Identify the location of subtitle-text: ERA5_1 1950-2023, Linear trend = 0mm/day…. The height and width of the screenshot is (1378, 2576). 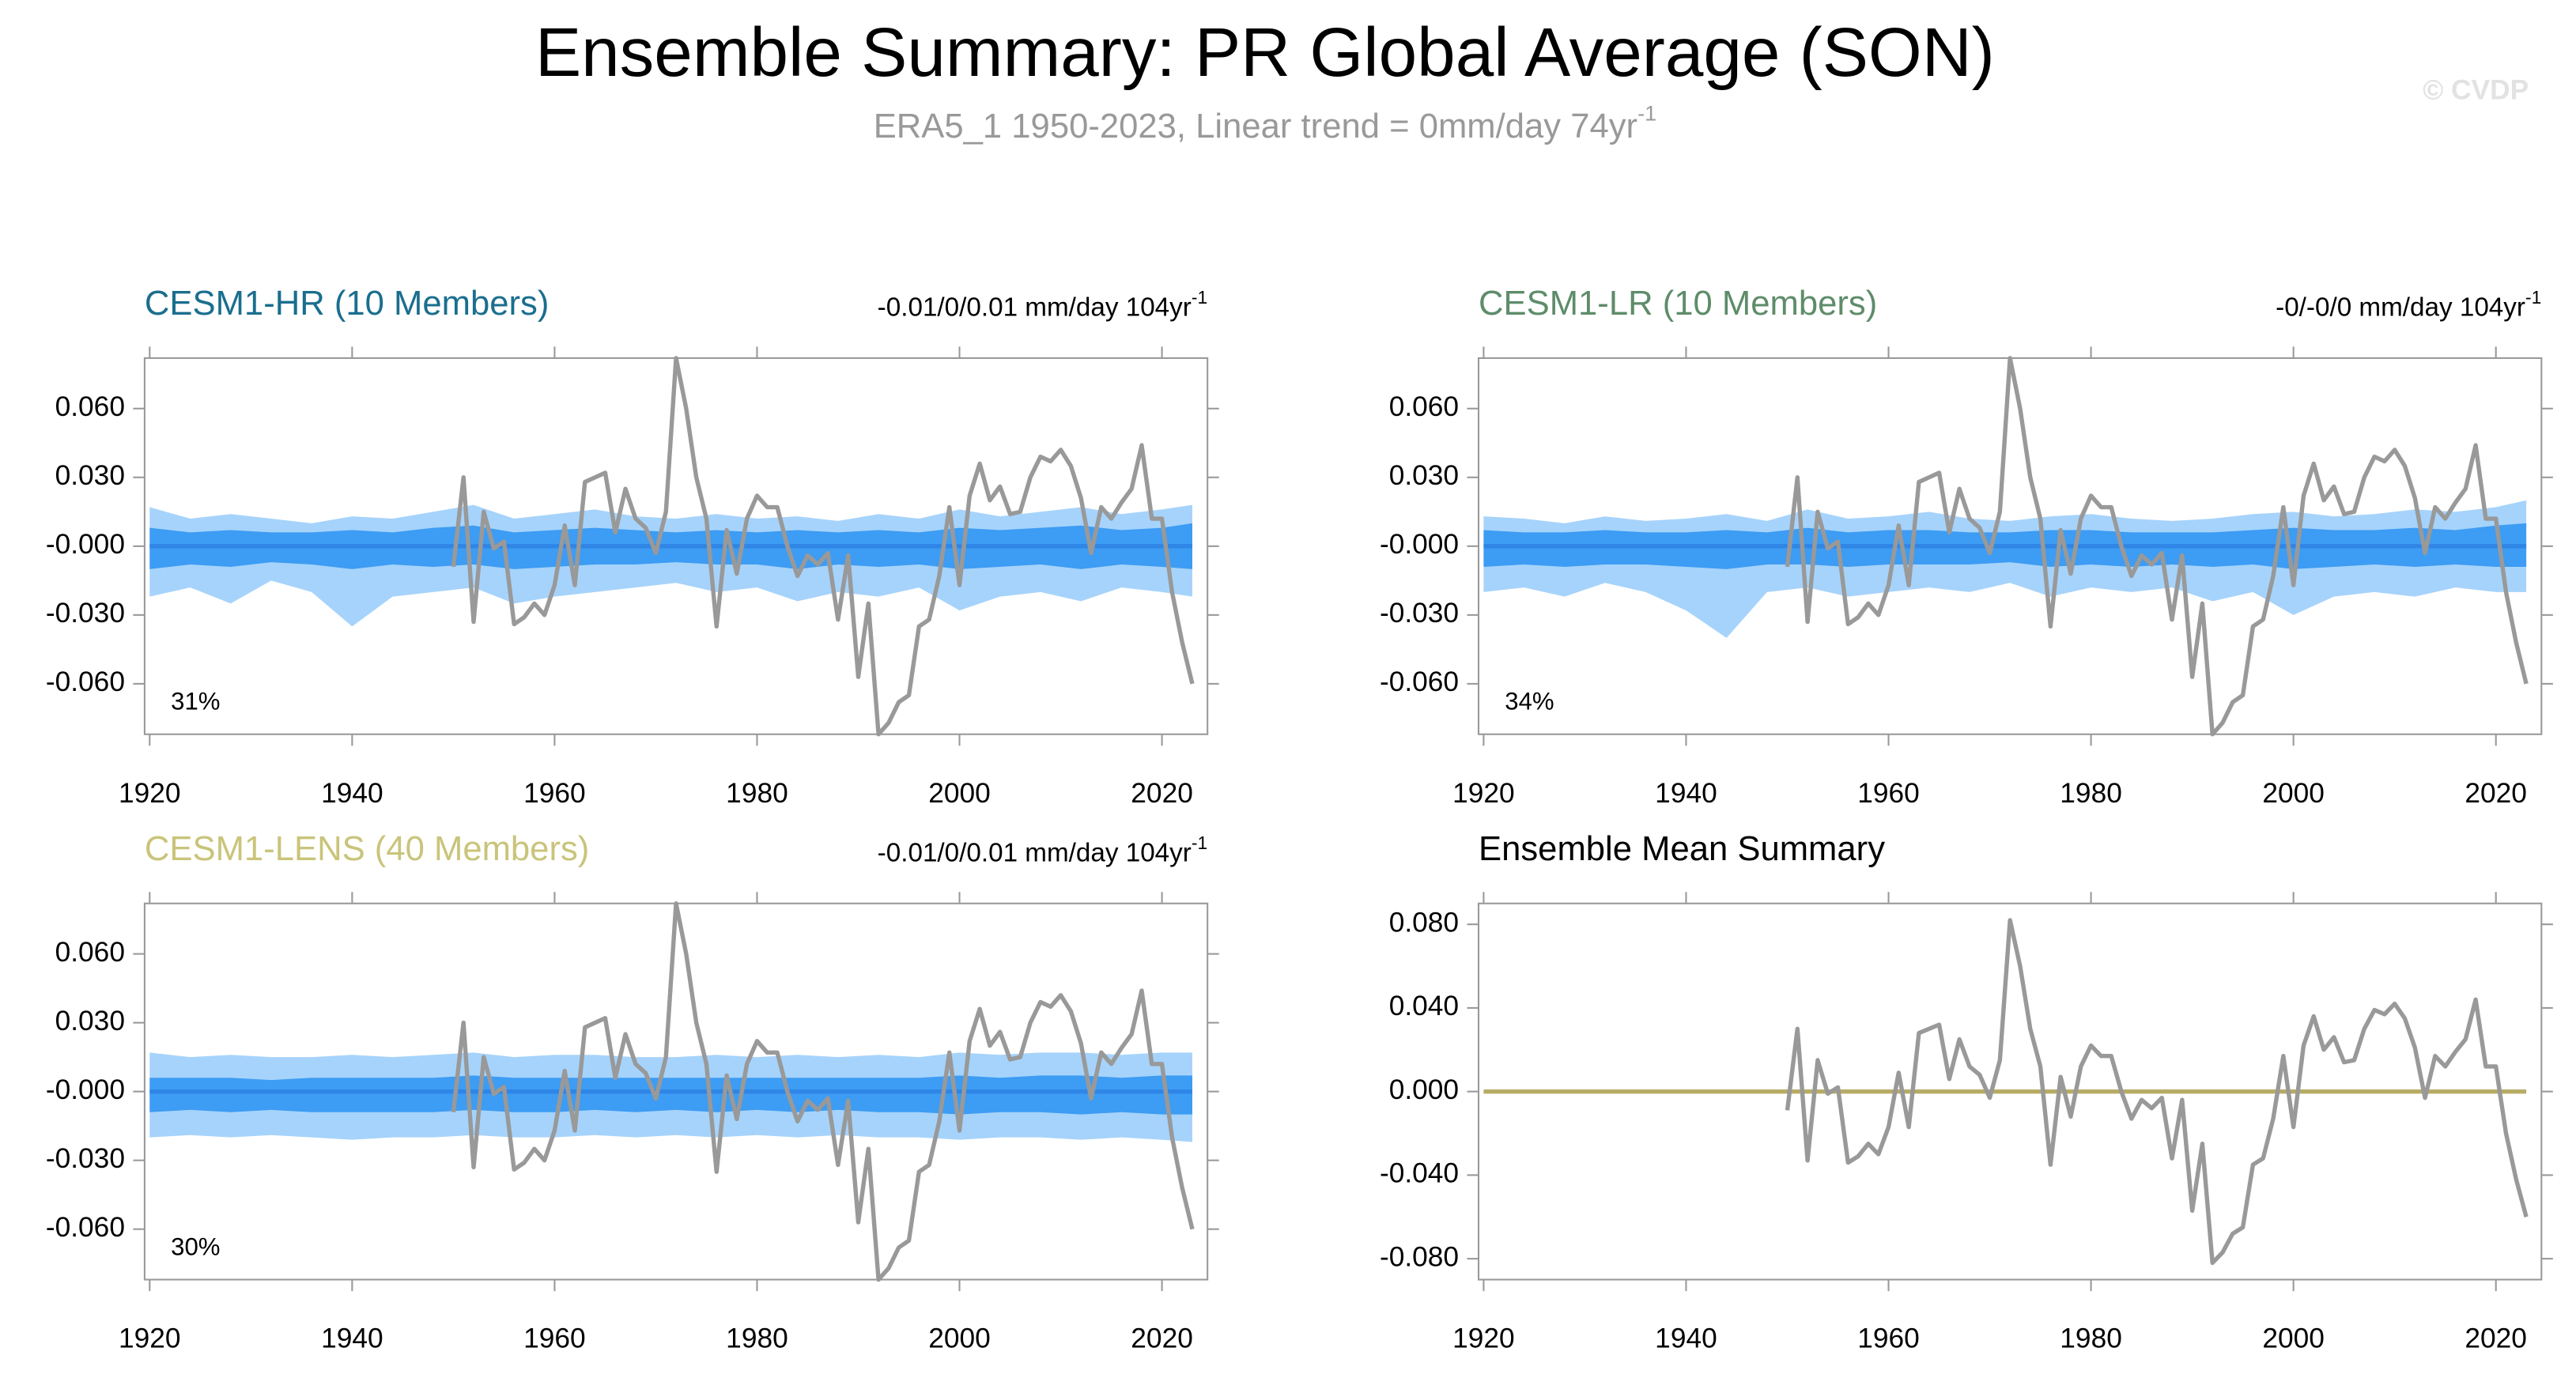
(1255, 127).